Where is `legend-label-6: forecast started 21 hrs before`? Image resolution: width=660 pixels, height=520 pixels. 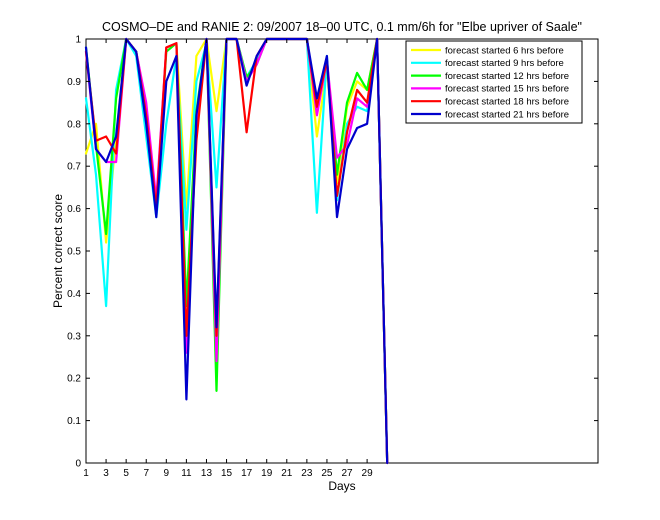
legend-label-6: forecast started 21 hrs before is located at coordinates (507, 114).